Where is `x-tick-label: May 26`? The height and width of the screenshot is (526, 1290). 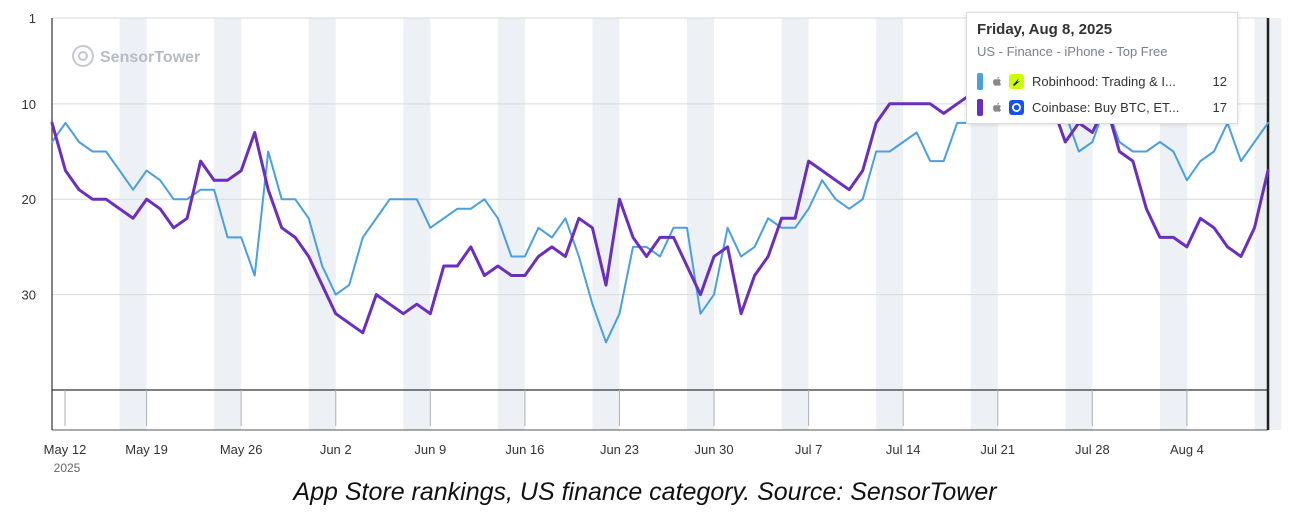
x-tick-label: May 26 is located at coordinates (241, 449).